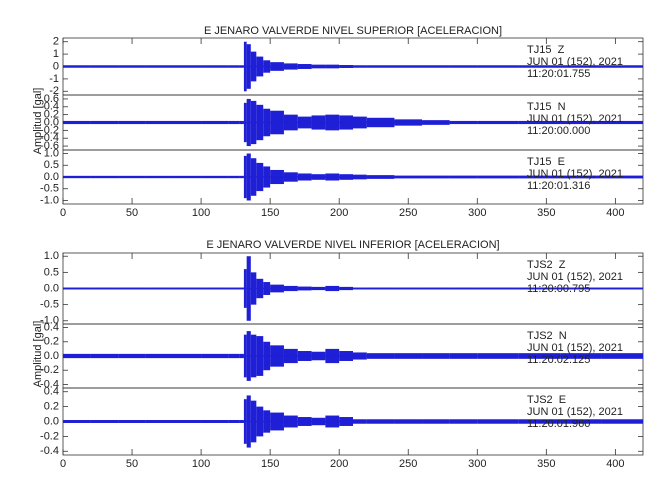  What do you see at coordinates (56, 42) in the screenshot?
I see `y-tick-label: 2` at bounding box center [56, 42].